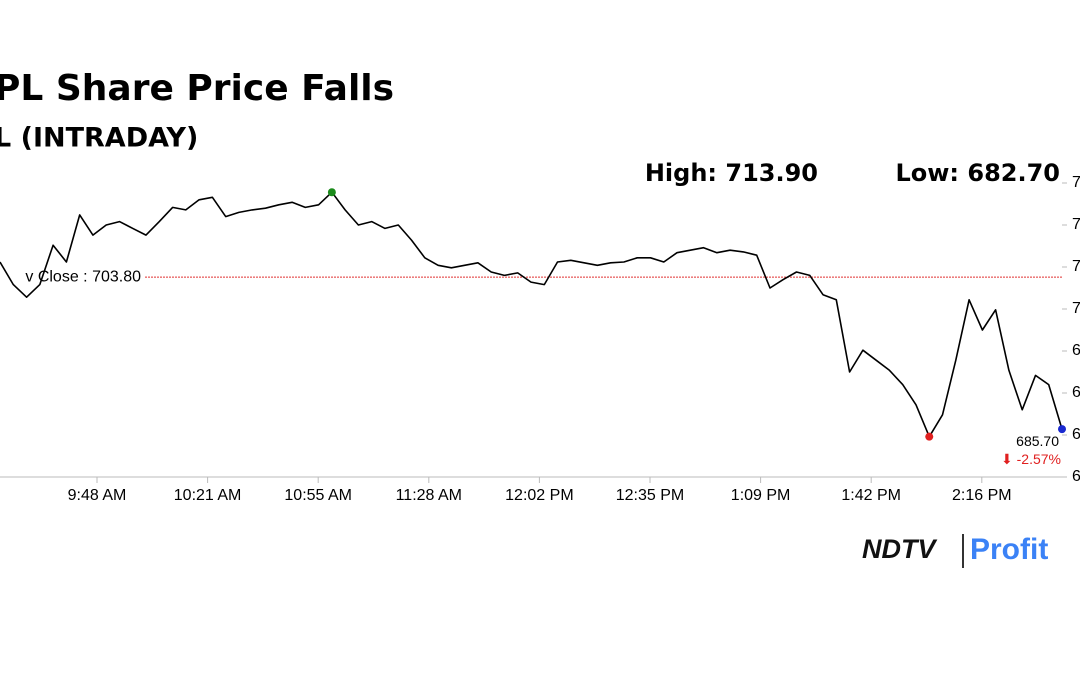 This screenshot has height=675, width=1080. What do you see at coordinates (1076, 182) in the screenshot?
I see `y-tick-label: 715` at bounding box center [1076, 182].